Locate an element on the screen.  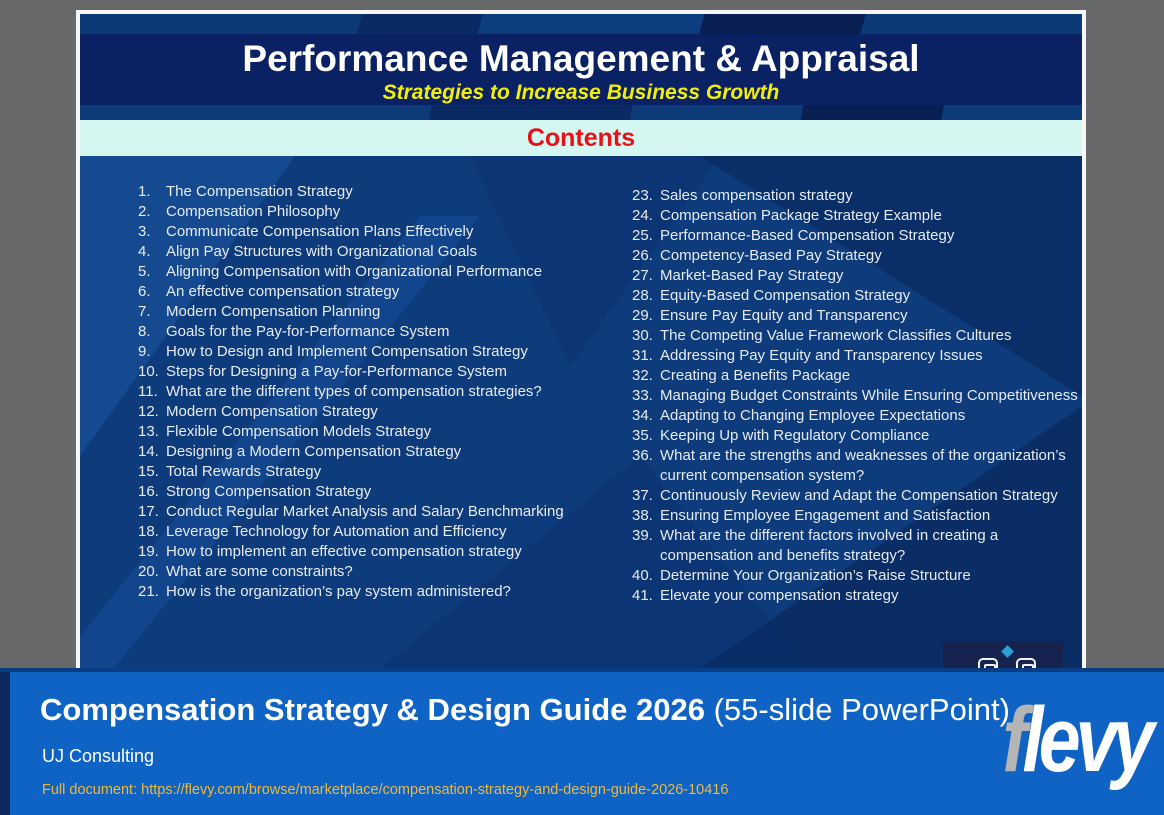
toc-item: 6. An effective compensation strategy is located at coordinates (363, 292).